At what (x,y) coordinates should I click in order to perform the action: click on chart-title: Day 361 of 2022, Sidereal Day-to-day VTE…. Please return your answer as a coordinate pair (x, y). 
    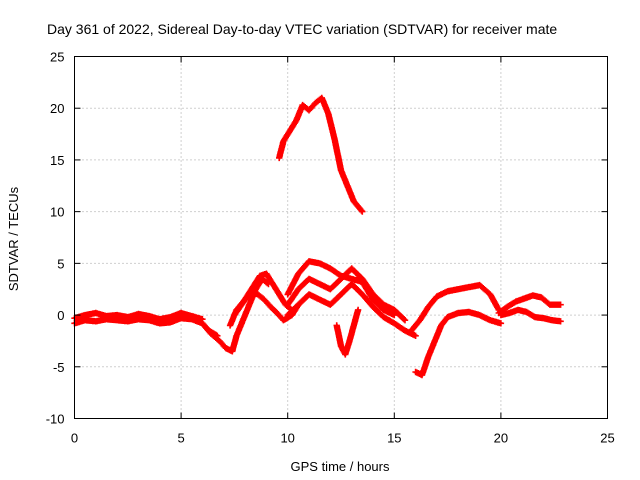
    Looking at the image, I should click on (302, 29).